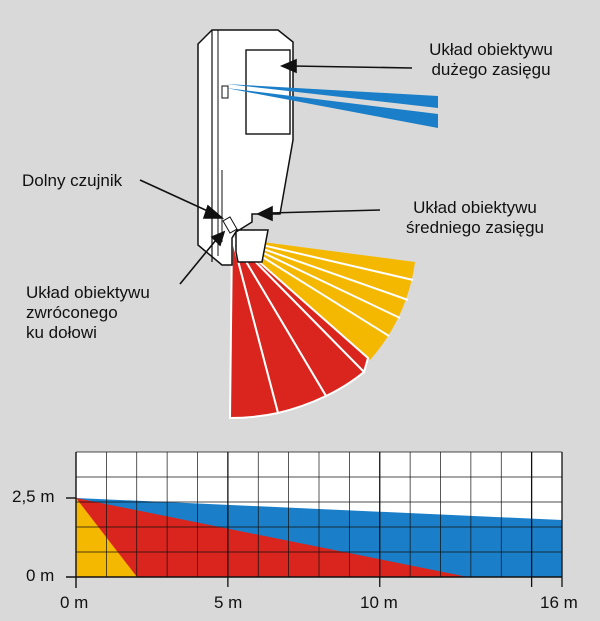 The image size is (600, 621). Describe the element at coordinates (74, 602) in the screenshot. I see `x-tick-label: 0 m` at that location.